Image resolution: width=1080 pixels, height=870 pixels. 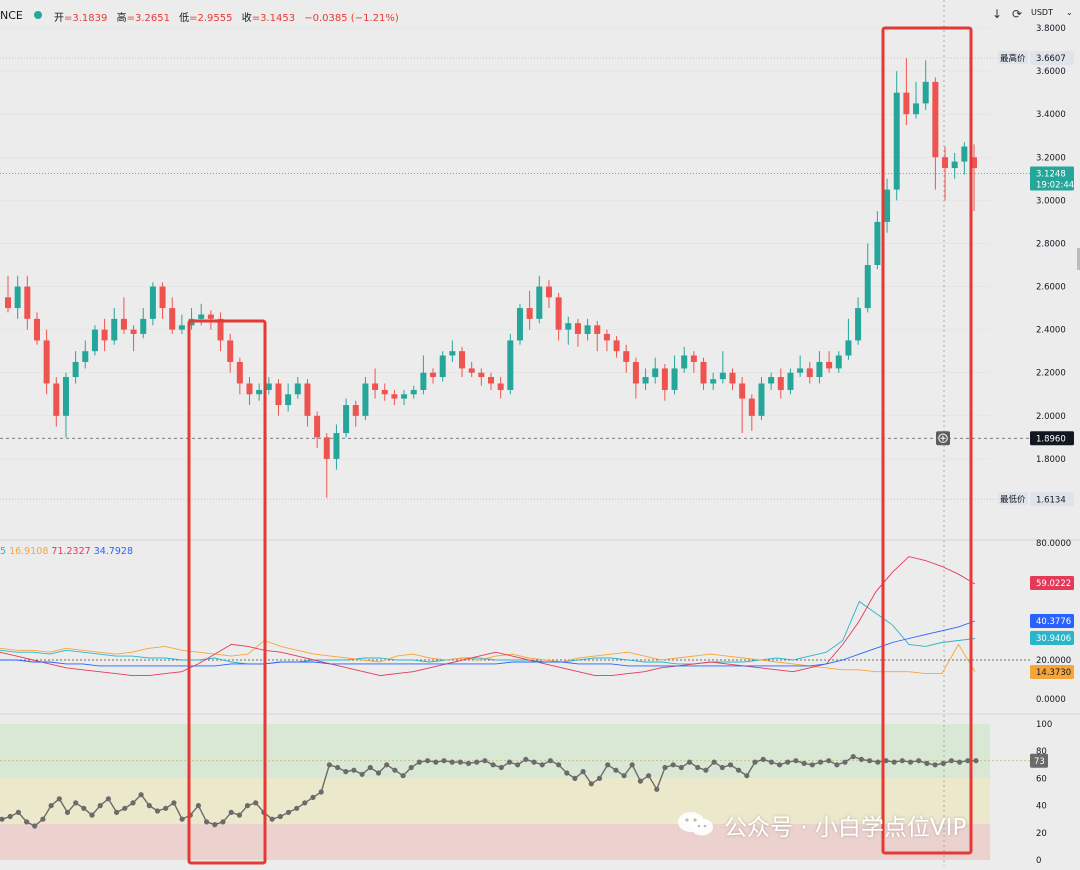 I want to click on high-value-tag-bg, so click(x=1052, y=58).